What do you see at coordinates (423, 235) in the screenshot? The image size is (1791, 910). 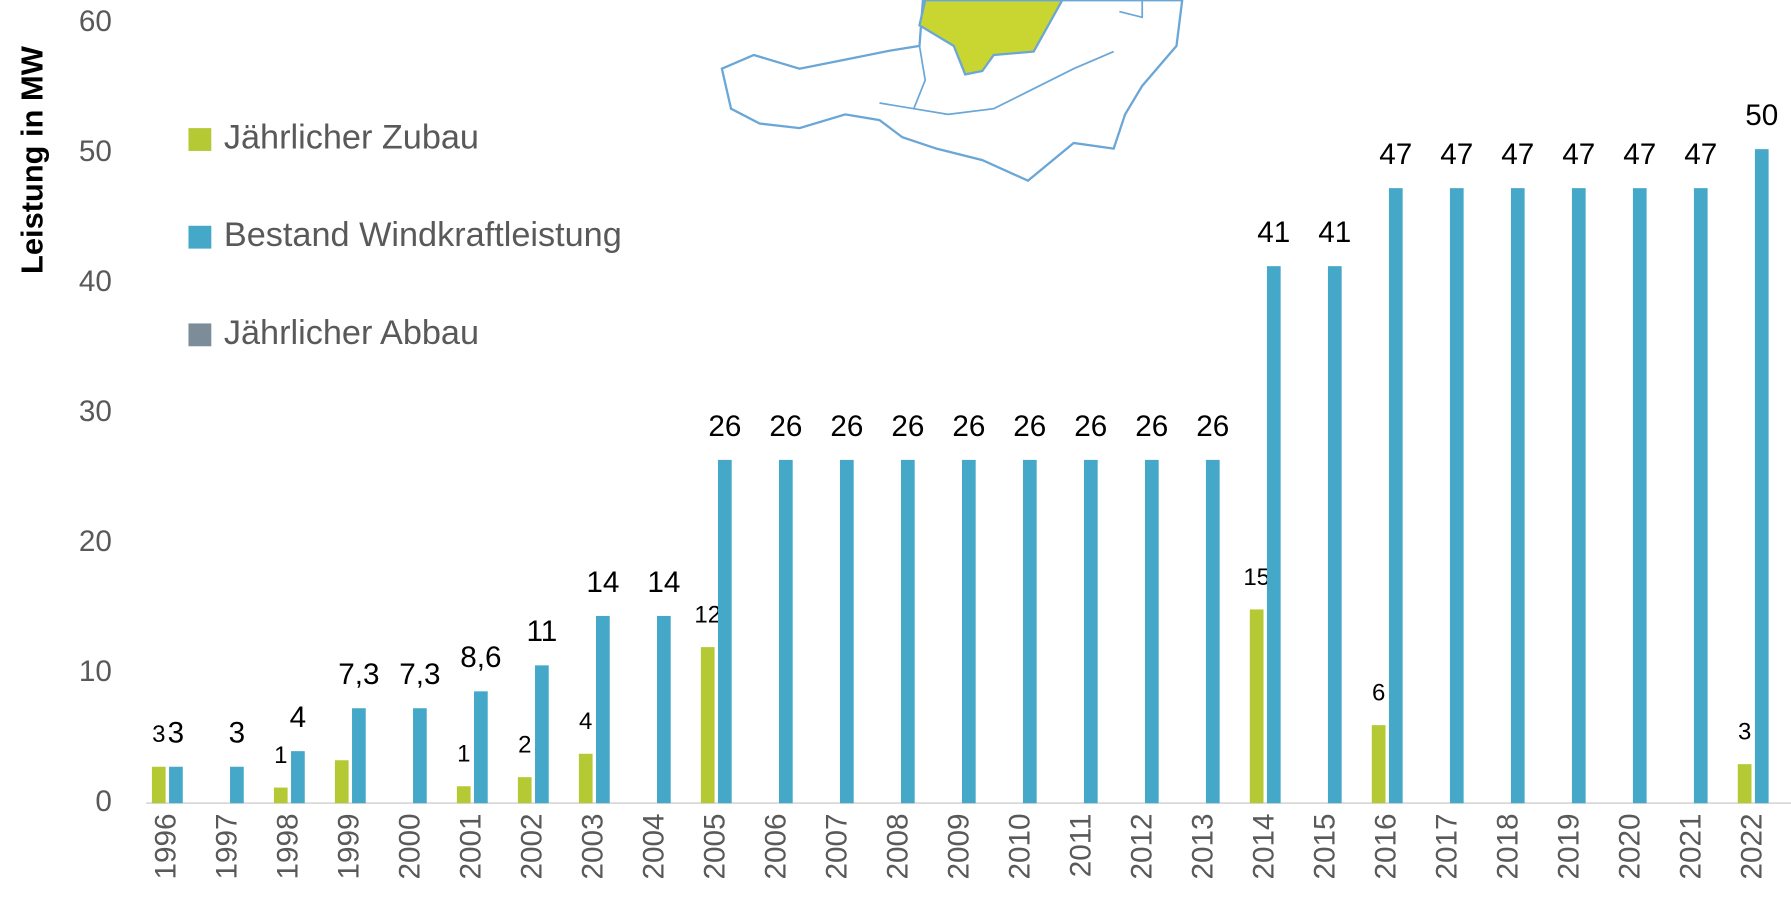 I see `legend-label: Bestand Windkraftleistung` at bounding box center [423, 235].